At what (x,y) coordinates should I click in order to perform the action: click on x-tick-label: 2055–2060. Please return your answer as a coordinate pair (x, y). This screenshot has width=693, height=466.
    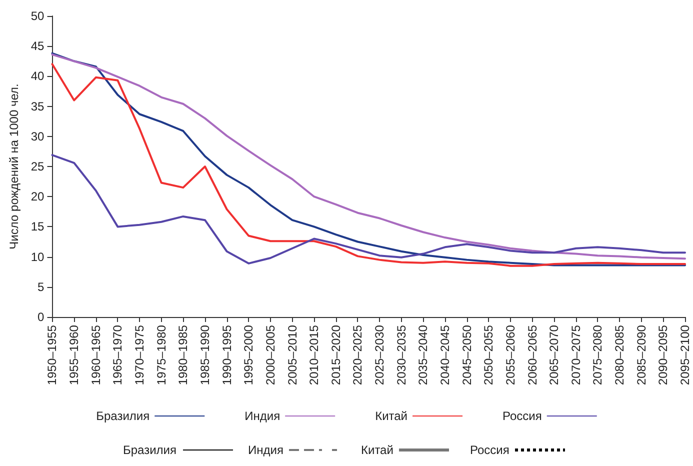
    Looking at the image, I should click on (510, 355).